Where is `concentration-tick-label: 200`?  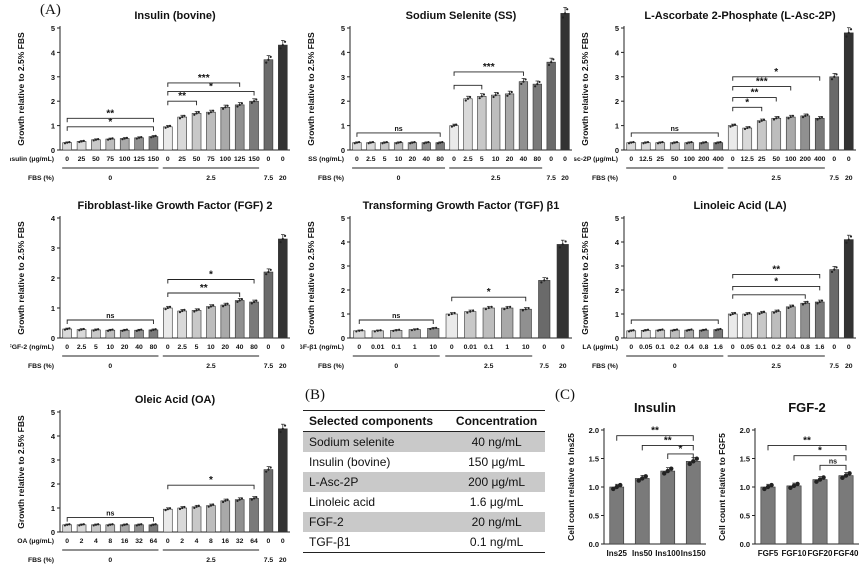 concentration-tick-label: 200 is located at coordinates (806, 159).